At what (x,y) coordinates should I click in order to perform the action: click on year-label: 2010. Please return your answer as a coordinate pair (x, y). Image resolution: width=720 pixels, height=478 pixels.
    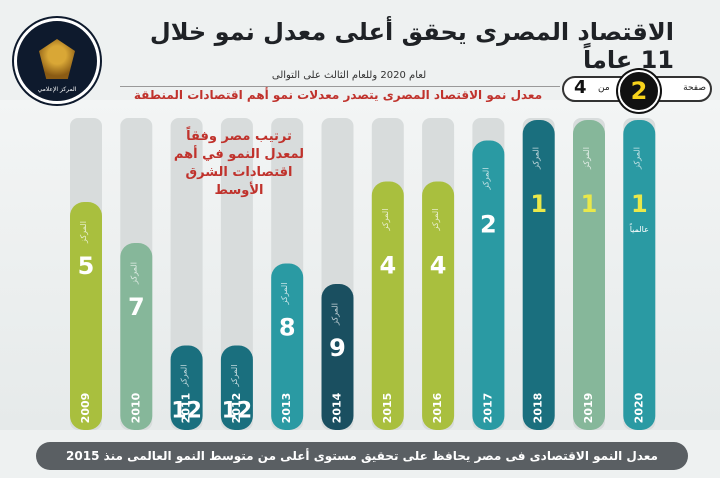
    Looking at the image, I should click on (135, 407).